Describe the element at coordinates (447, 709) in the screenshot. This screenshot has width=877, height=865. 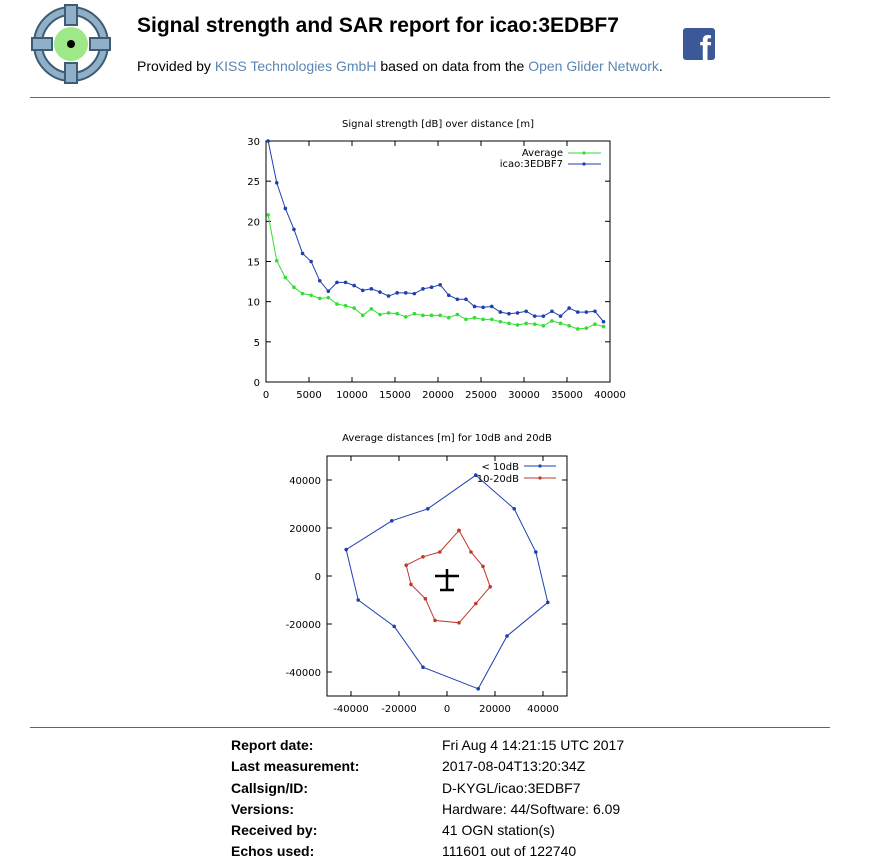
I see `chart2-xtick-label: 0` at that location.